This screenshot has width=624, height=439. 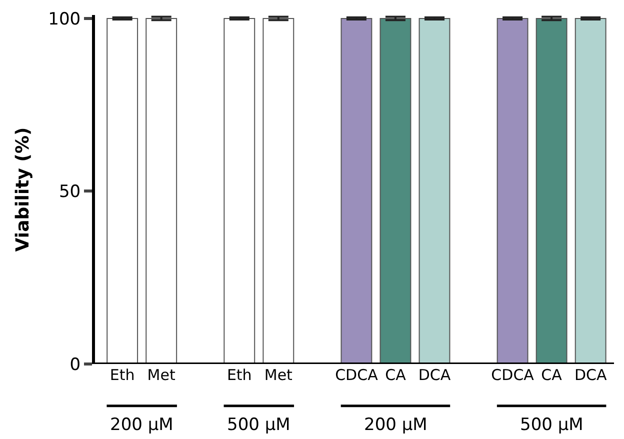 What do you see at coordinates (64, 19) in the screenshot?
I see `y-tick-label: 100` at bounding box center [64, 19].